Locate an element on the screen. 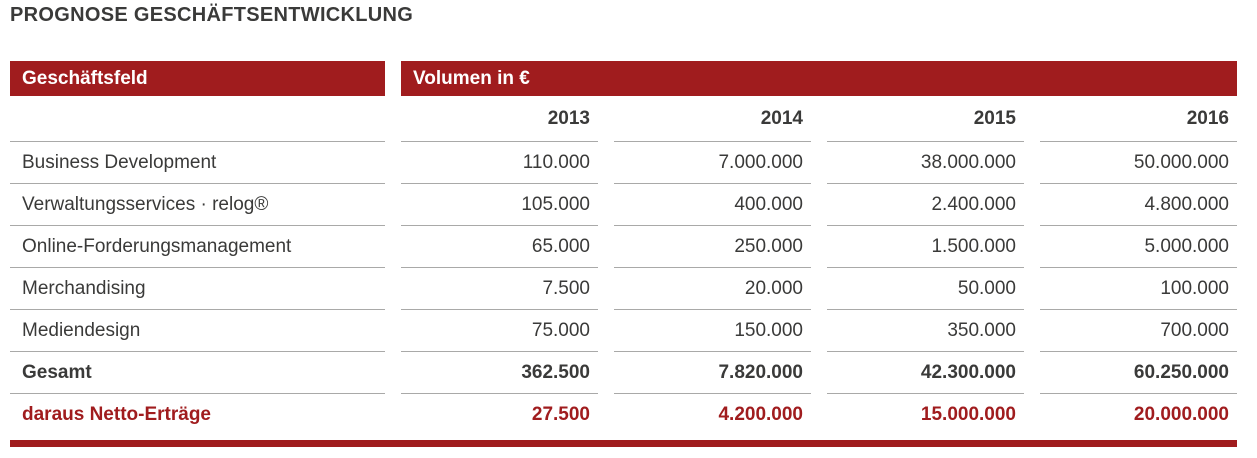  value-verwaltungsservices-2015: 2.400.000 is located at coordinates (925, 205).